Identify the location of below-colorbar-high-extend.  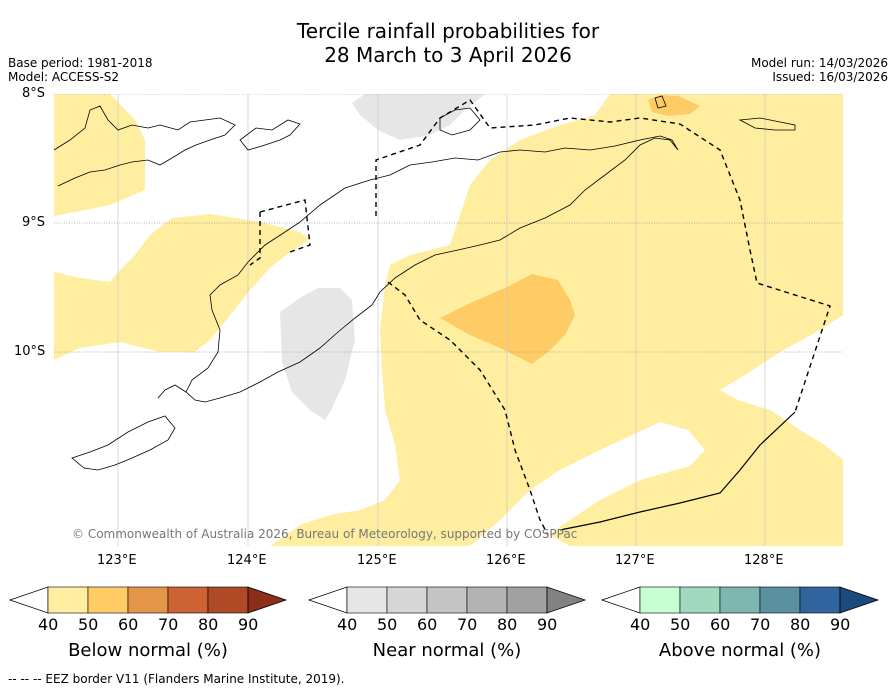
(267, 600).